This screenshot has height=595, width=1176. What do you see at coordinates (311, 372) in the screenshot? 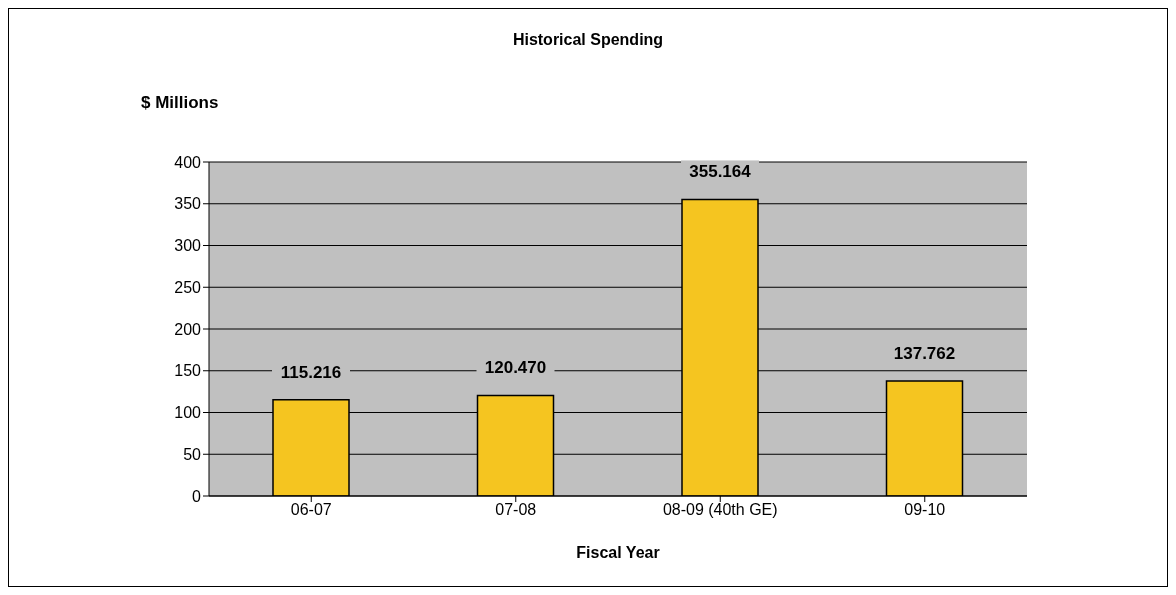
I see `data-label: 115.216` at bounding box center [311, 372].